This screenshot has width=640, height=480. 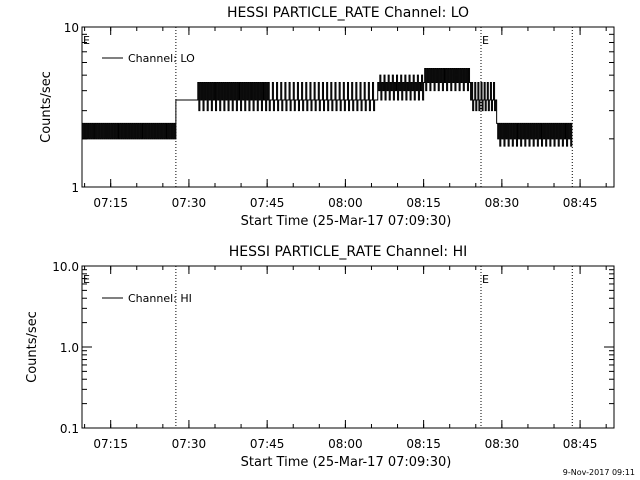 I want to click on chart-title: HESSI PARTICLE_RATE Channel: HI, so click(x=348, y=252).